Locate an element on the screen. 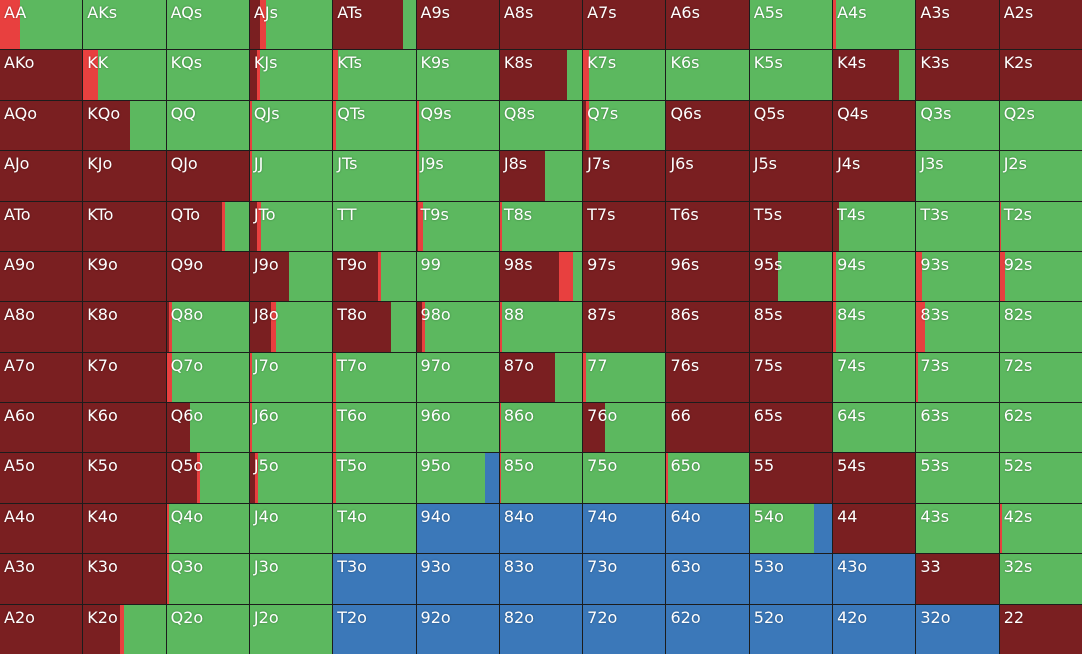  hand-cell: A7s is located at coordinates (624, 25).